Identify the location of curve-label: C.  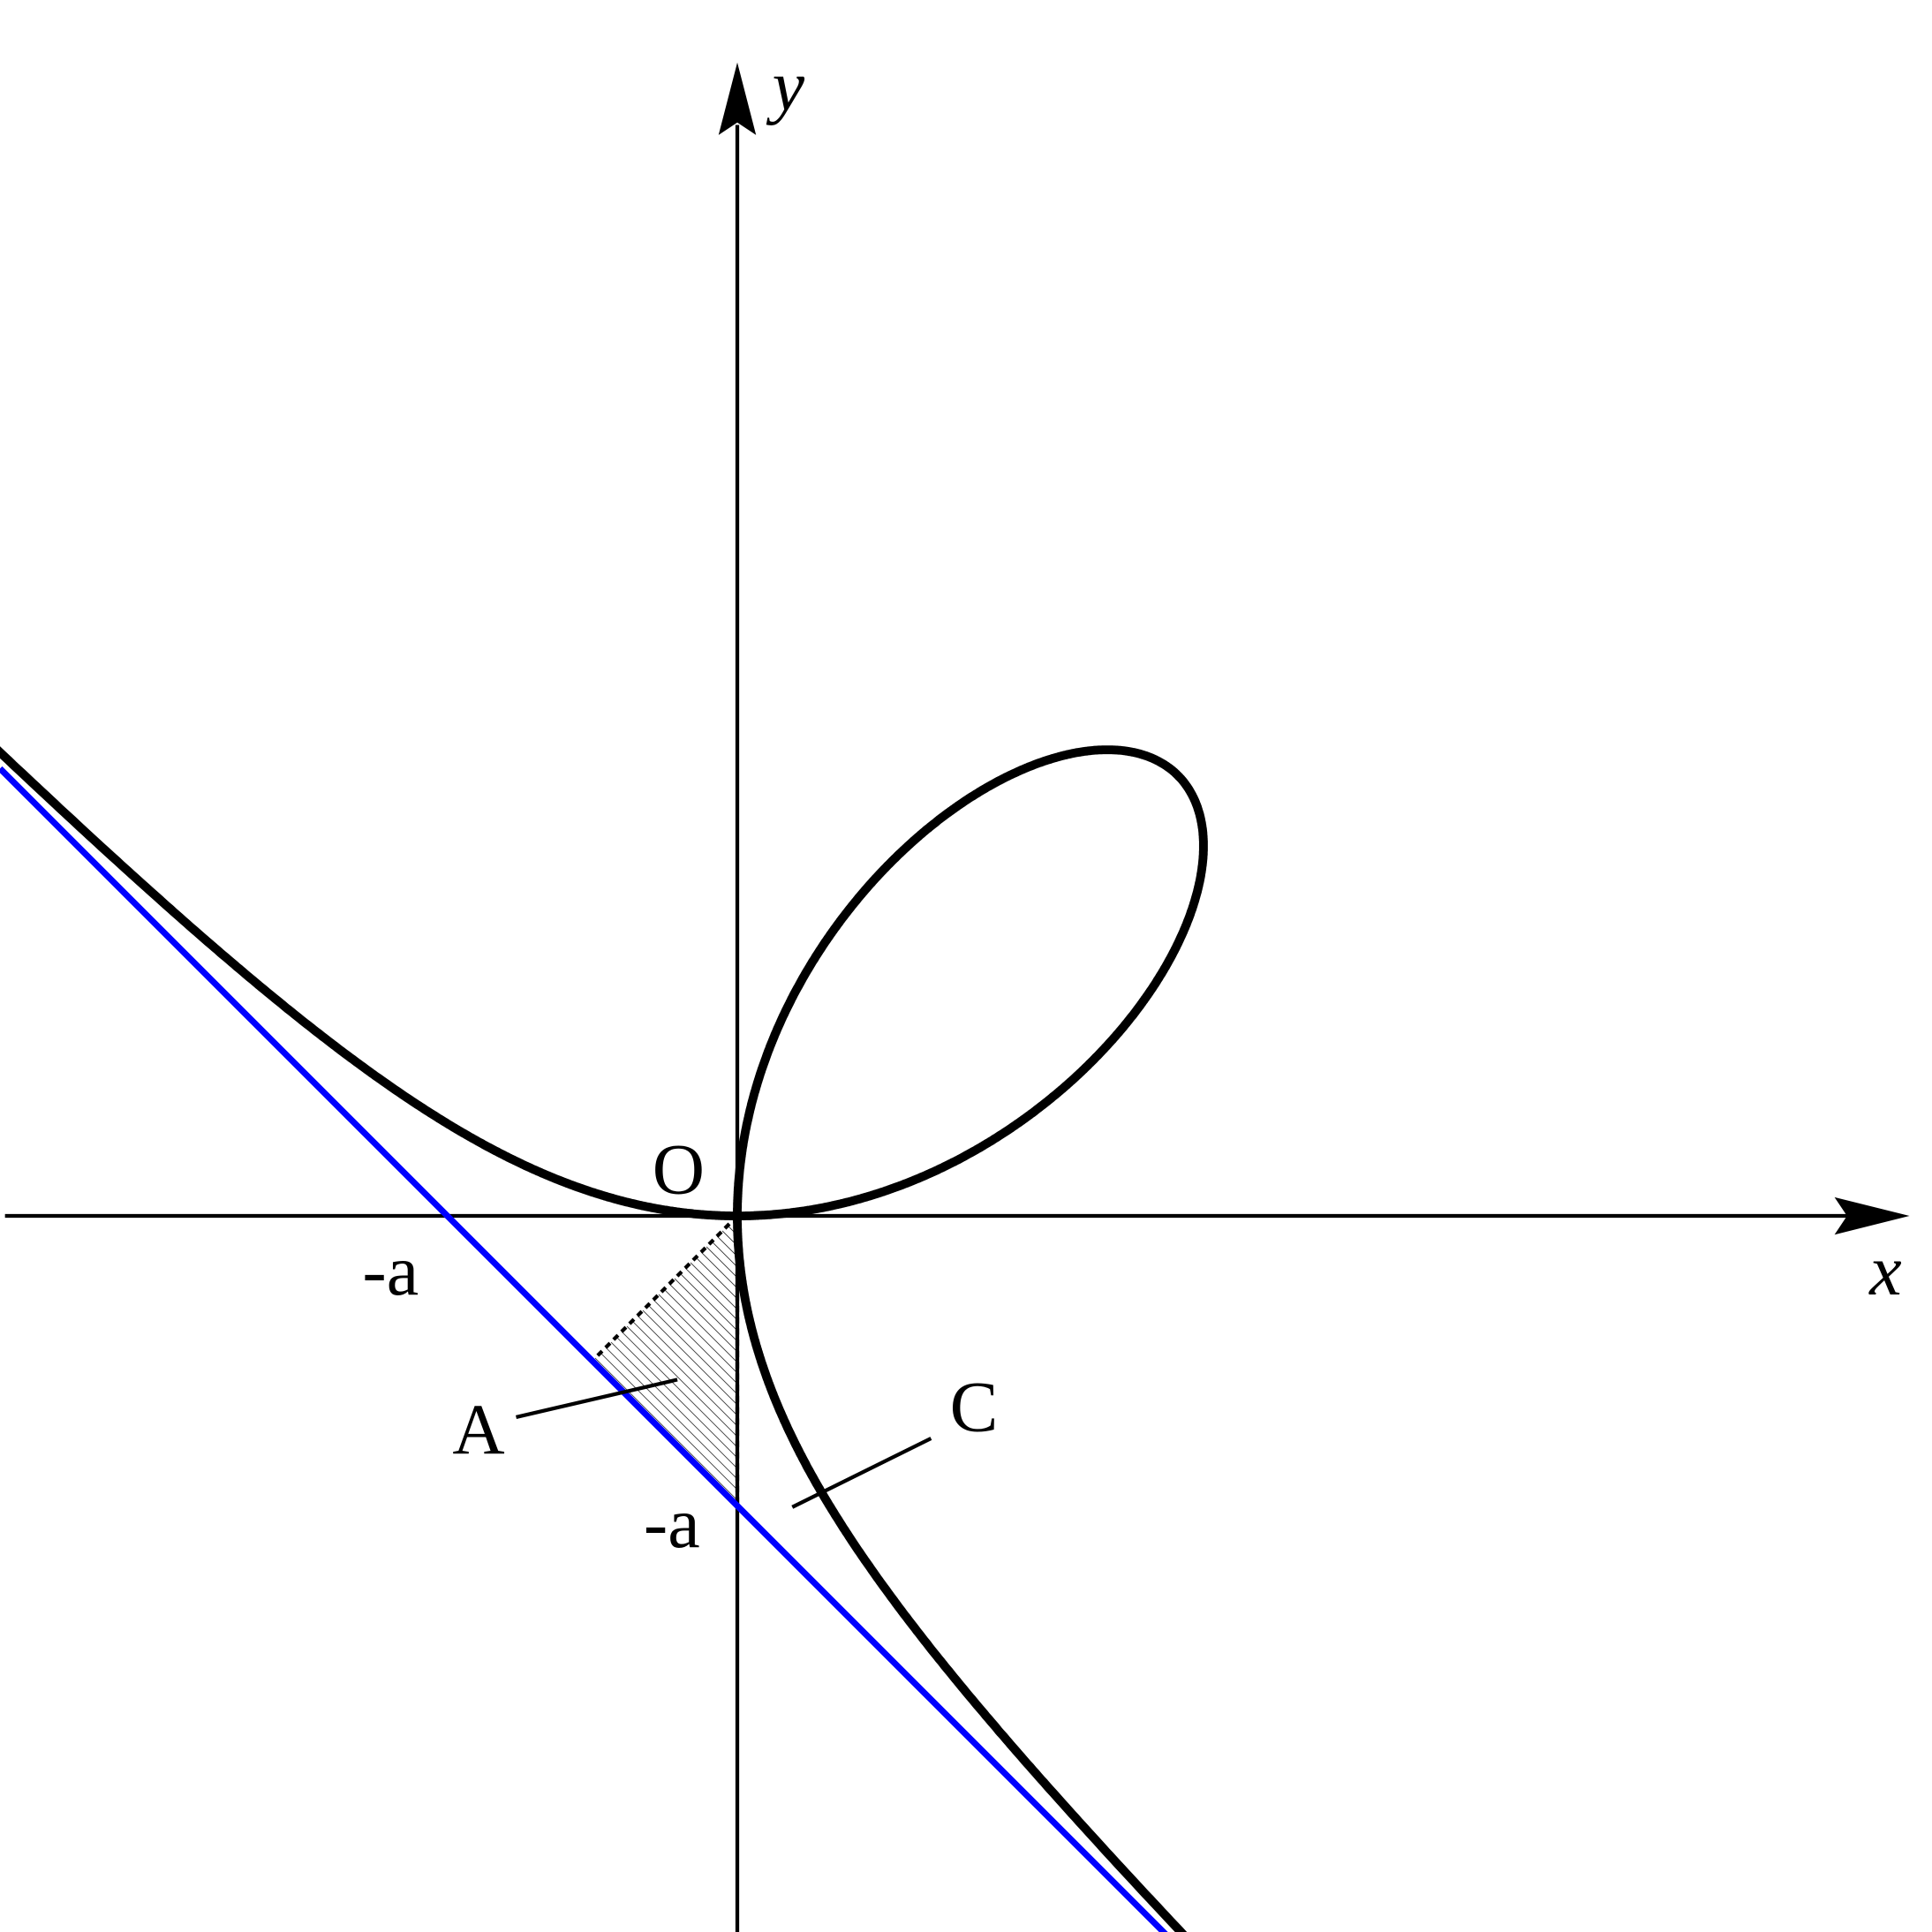
(974, 1406).